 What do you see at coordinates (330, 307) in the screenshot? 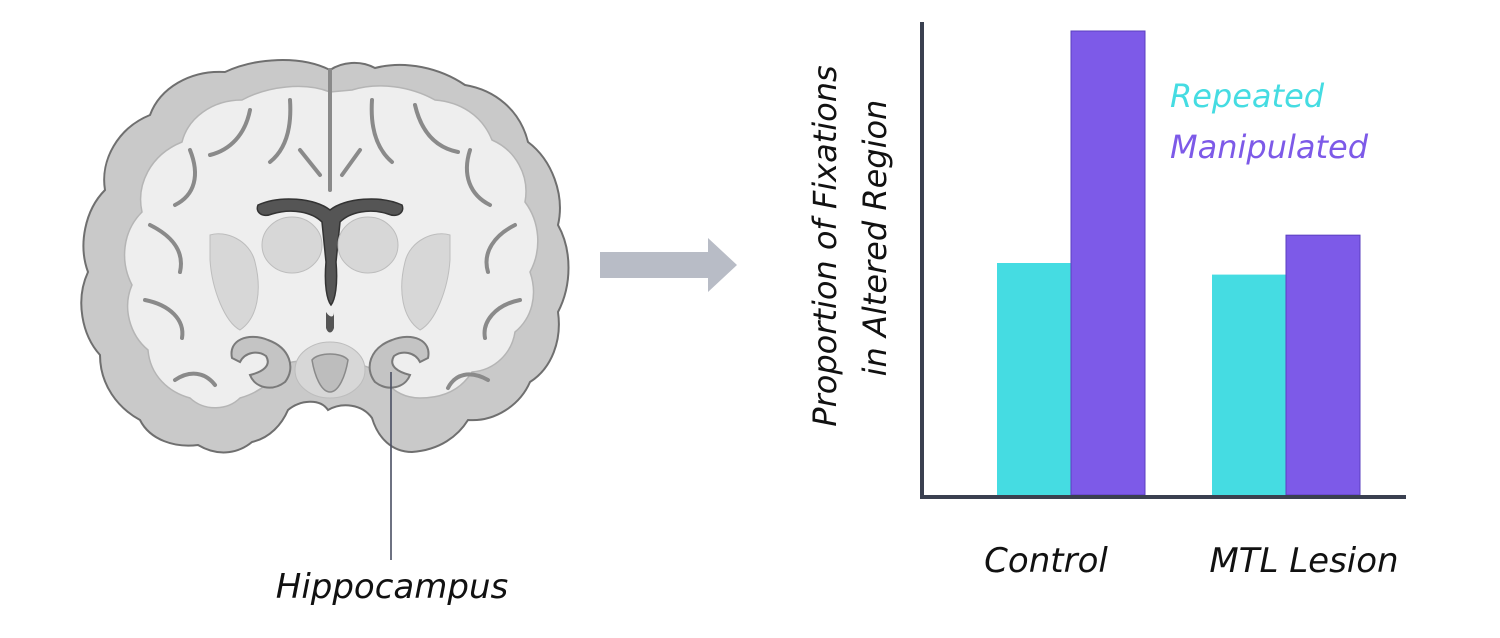
I see `brain-deep-nuclei` at bounding box center [330, 307].